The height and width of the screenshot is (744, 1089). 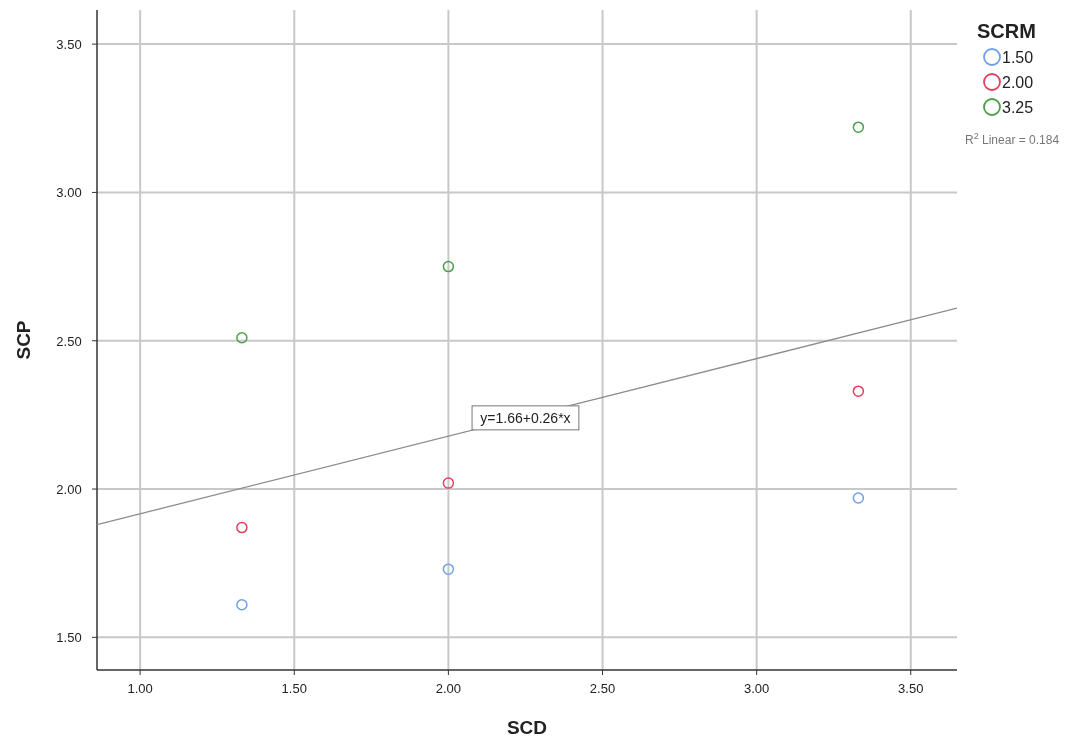 What do you see at coordinates (756, 688) in the screenshot?
I see `x-tick-label: 3.00` at bounding box center [756, 688].